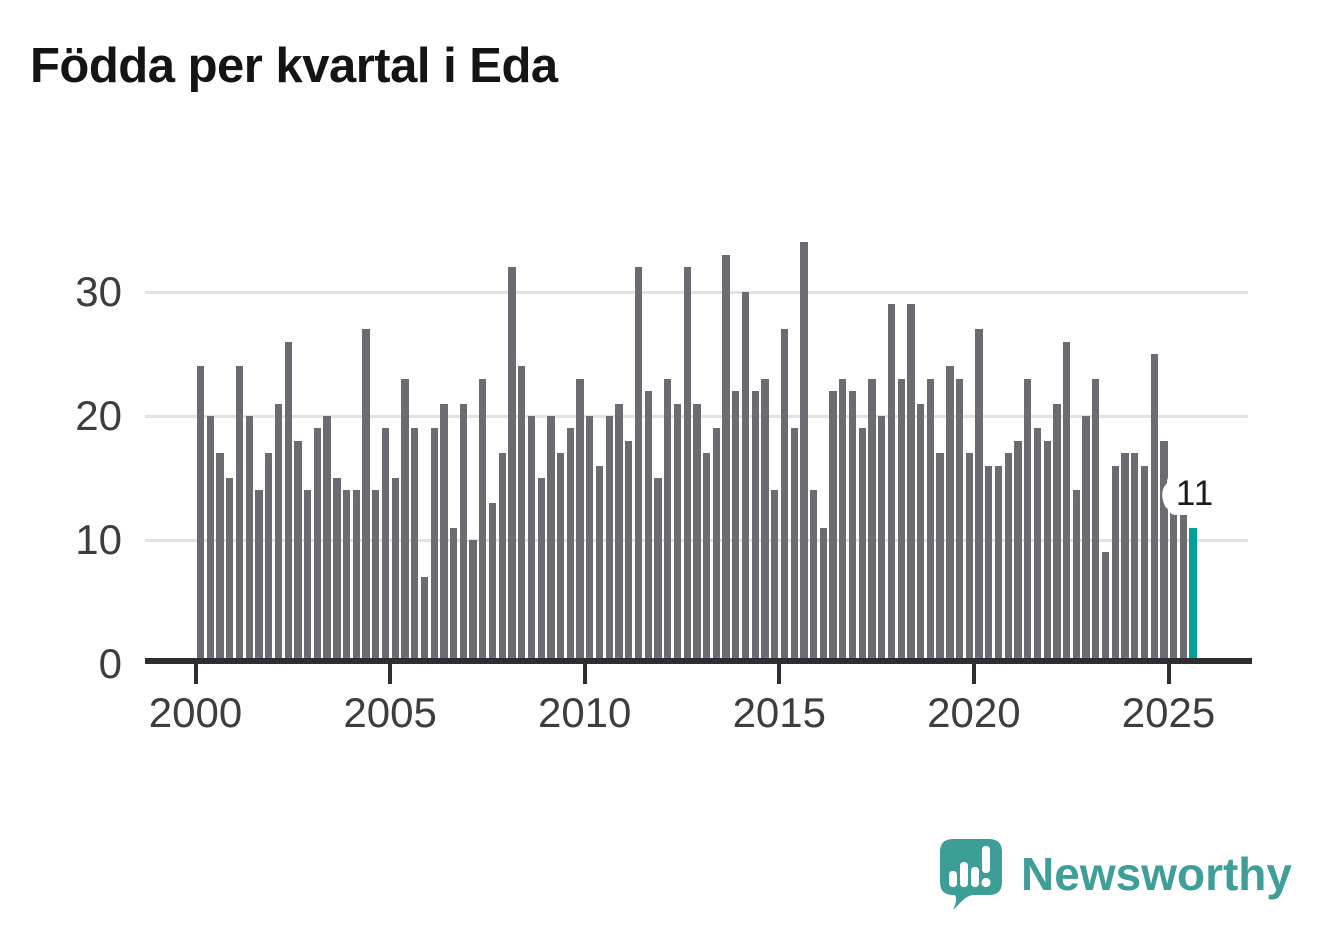 The width and height of the screenshot is (1322, 939). Describe the element at coordinates (463, 533) in the screenshot. I see `bar-2006-q4` at that location.